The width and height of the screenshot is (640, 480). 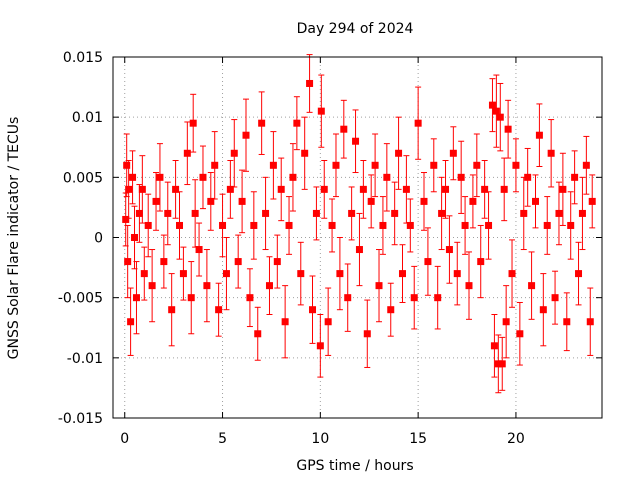 What do you see at coordinates (80, 299) in the screenshot?
I see `y-tick-label: -0.005` at bounding box center [80, 299].